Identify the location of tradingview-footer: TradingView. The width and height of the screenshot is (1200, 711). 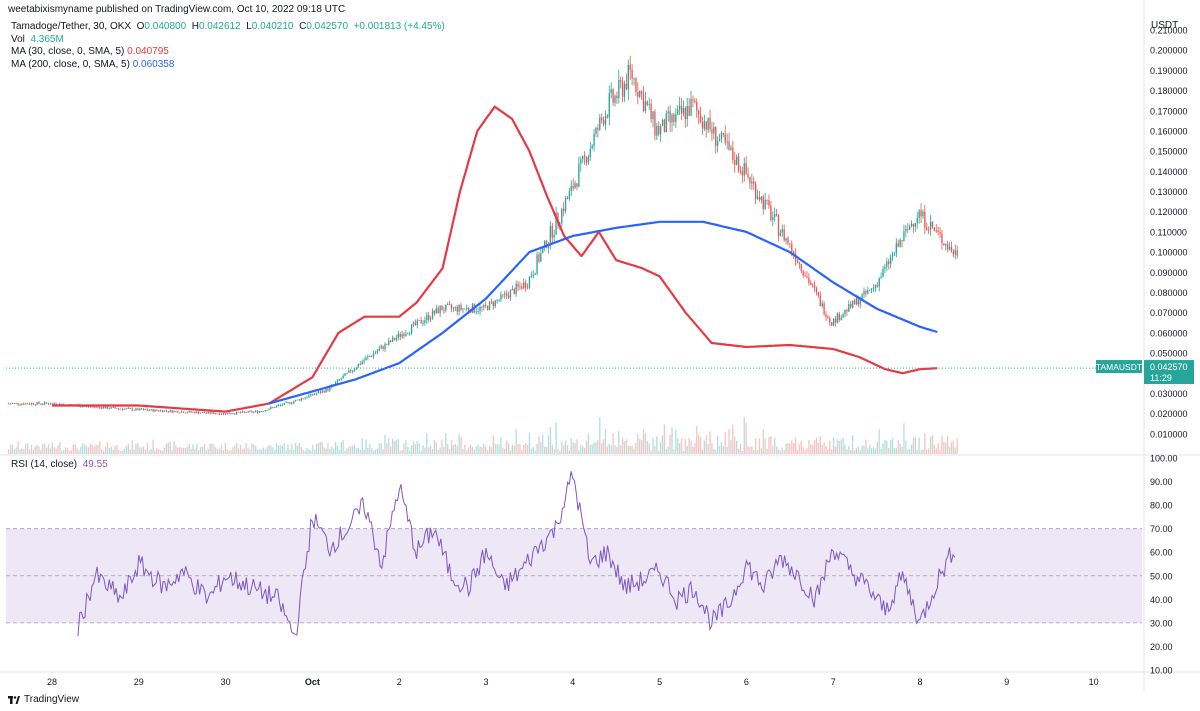
(43, 699).